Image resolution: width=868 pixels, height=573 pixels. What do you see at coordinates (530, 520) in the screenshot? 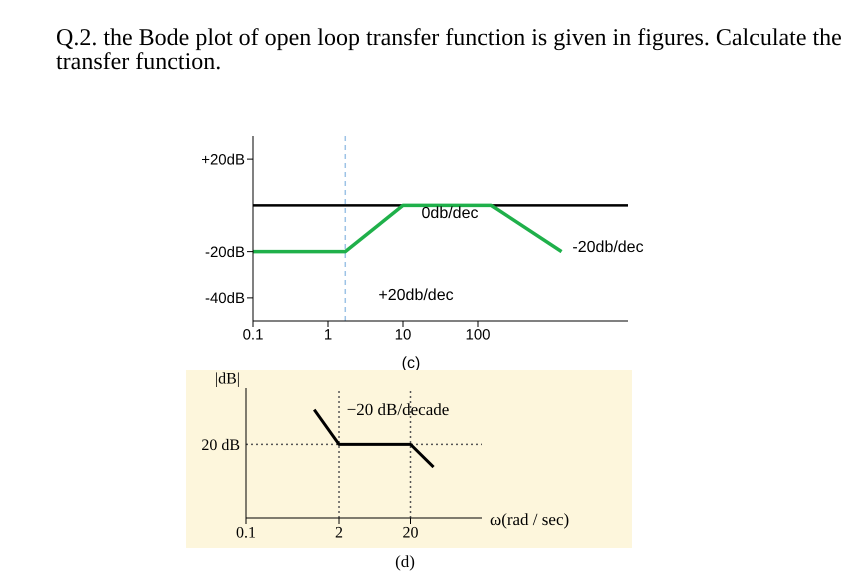
I see `x-axis-title: ω(rad / sec)` at bounding box center [530, 520].